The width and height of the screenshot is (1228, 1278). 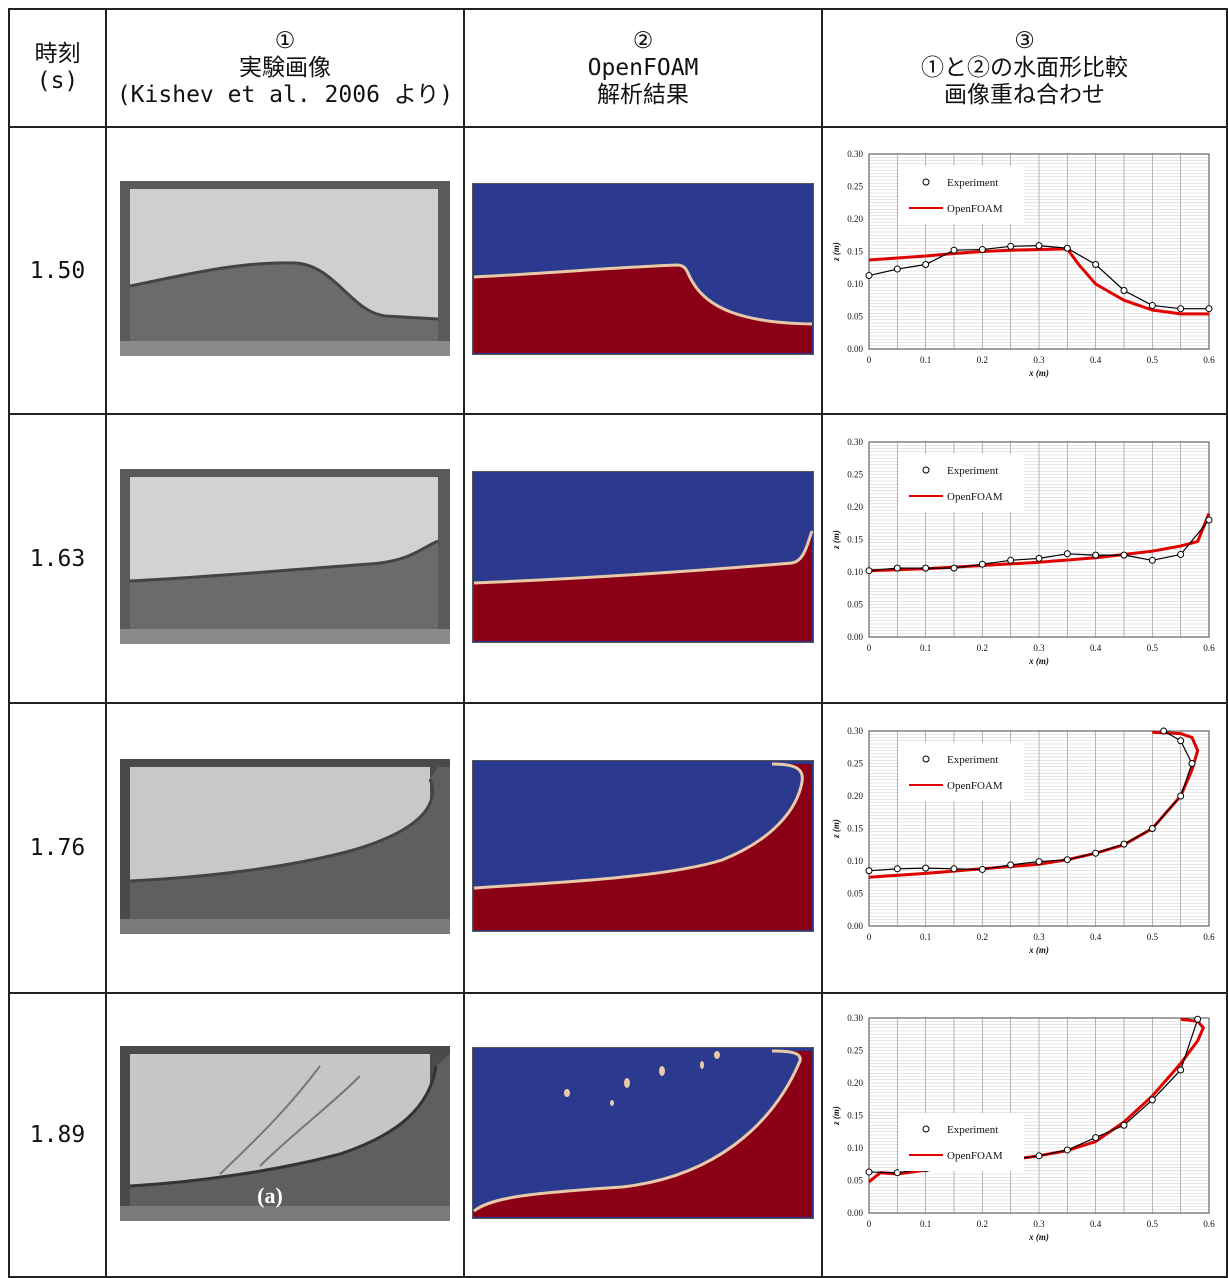 I want to click on experiment-photo-cell: (a), so click(x=285, y=1135).